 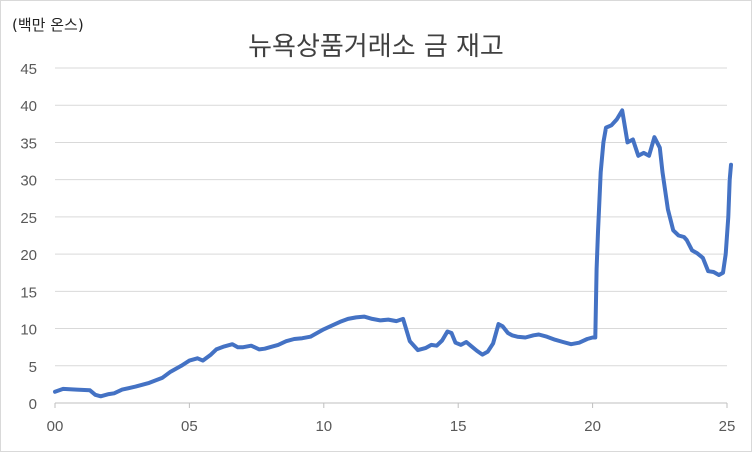 I want to click on x-tick-label: 20, so click(x=592, y=426).